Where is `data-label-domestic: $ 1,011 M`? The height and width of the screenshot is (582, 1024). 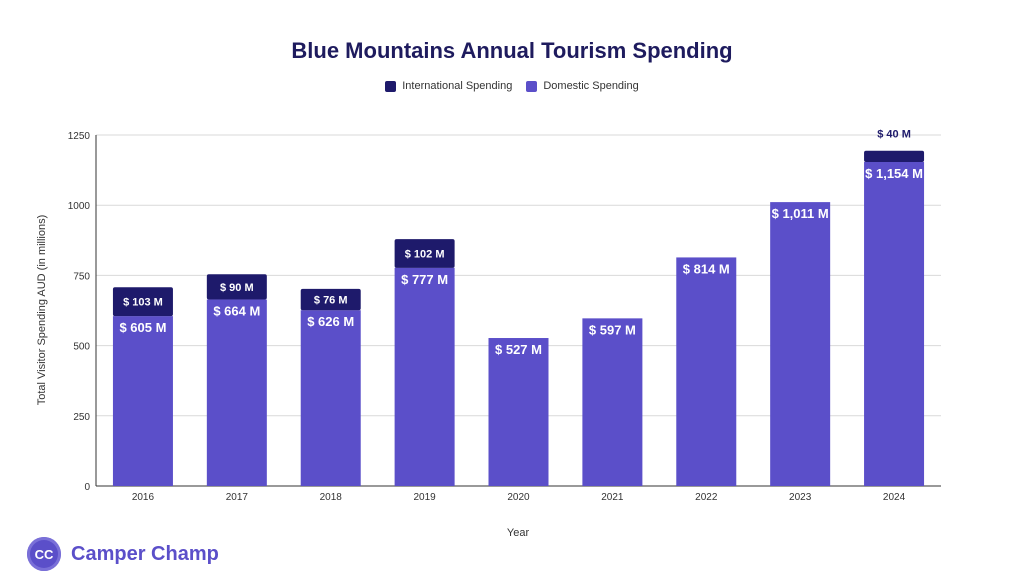
data-label-domestic: $ 1,011 M is located at coordinates (800, 213).